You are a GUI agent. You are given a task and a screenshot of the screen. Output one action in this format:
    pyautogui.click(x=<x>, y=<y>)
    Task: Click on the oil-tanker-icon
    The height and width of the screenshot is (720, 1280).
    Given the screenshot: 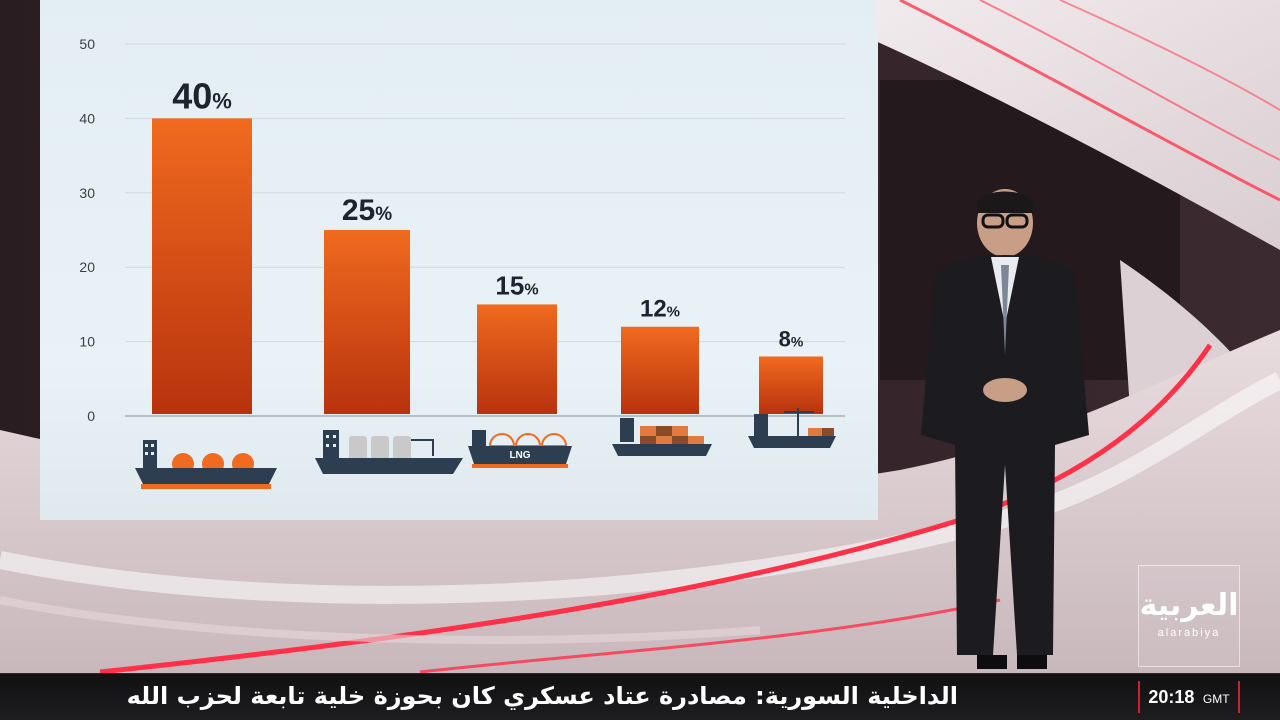 What is the action you would take?
    pyautogui.click(x=206, y=464)
    